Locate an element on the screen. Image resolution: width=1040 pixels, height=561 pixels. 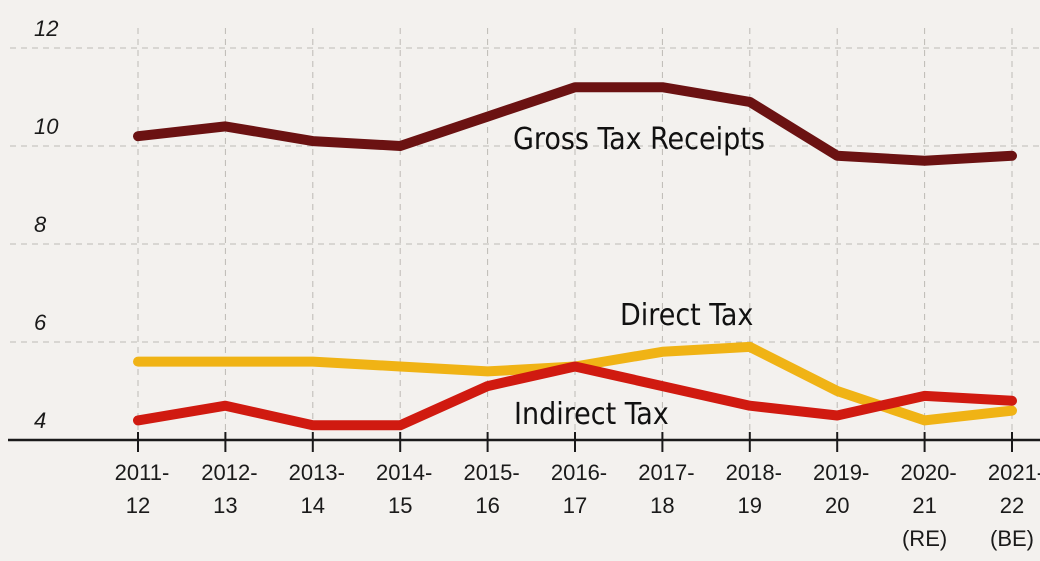
x-tick-label: 2018- is located at coordinates (754, 472).